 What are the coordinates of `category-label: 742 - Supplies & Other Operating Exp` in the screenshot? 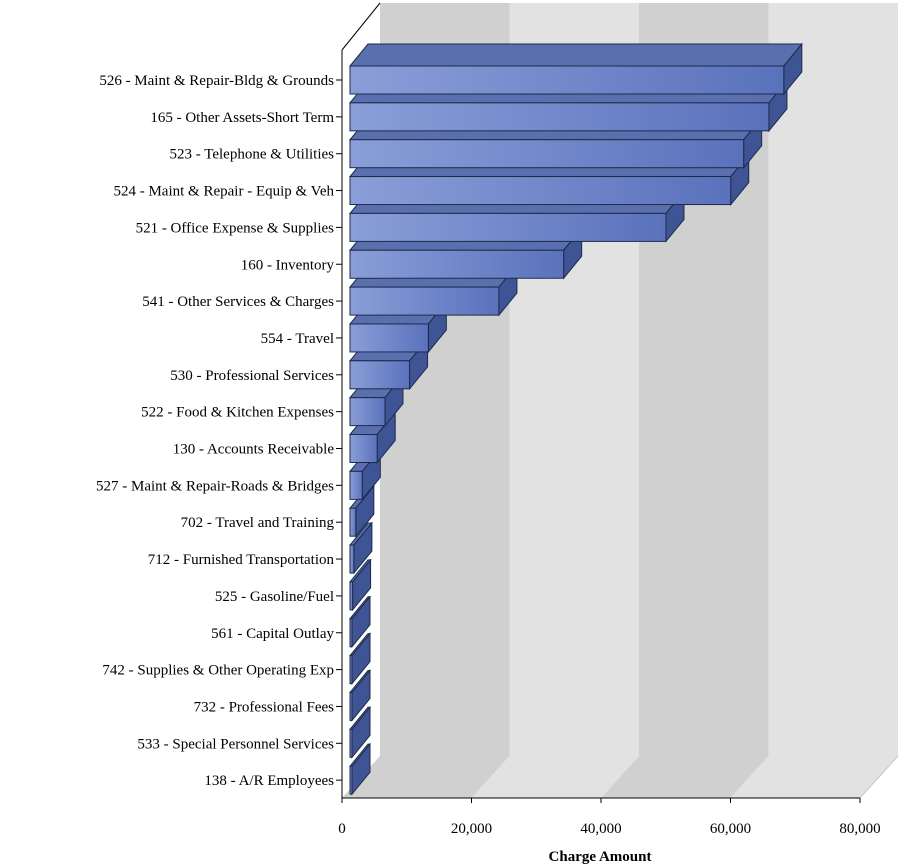 It's located at (218, 671).